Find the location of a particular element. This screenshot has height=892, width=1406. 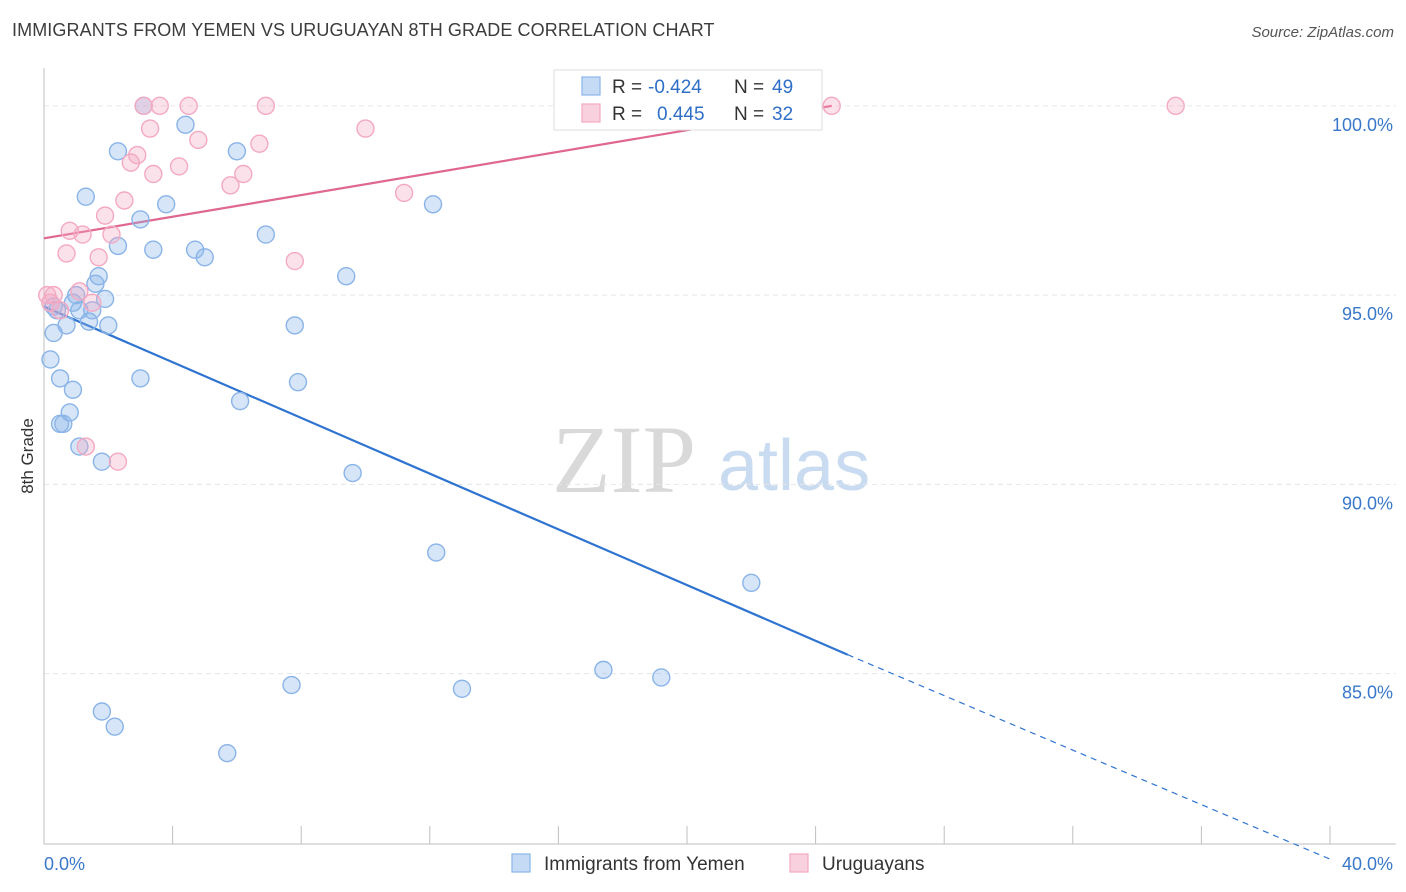

legend-n-label-uruguayans: N = is located at coordinates (749, 114).